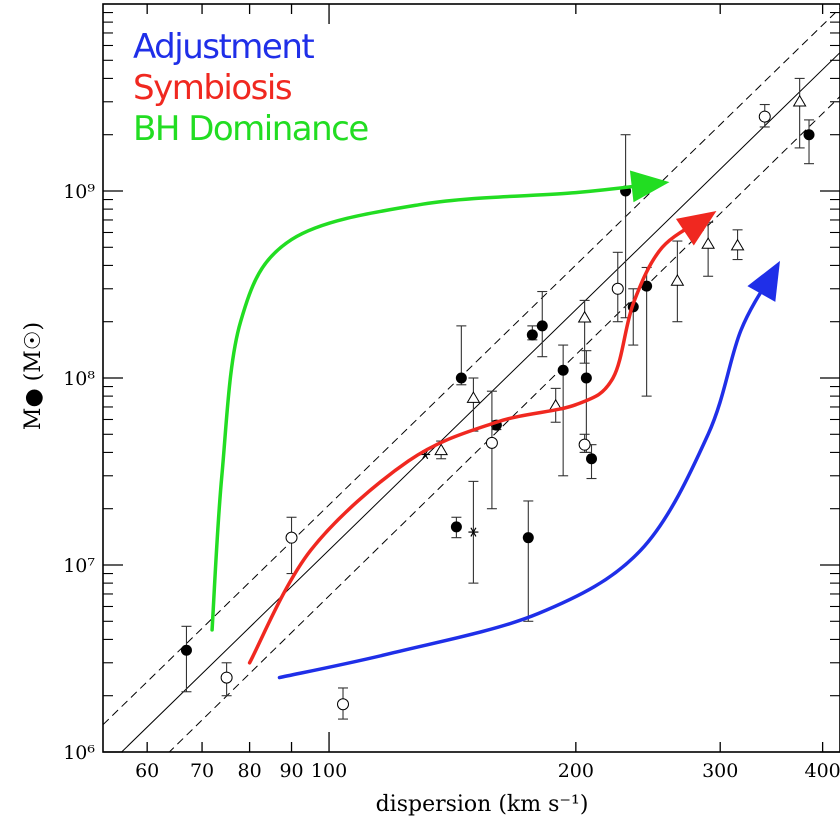 This screenshot has width=840, height=821. Describe the element at coordinates (79, 379) in the screenshot. I see `y-tick-label: 10⁸` at that location.